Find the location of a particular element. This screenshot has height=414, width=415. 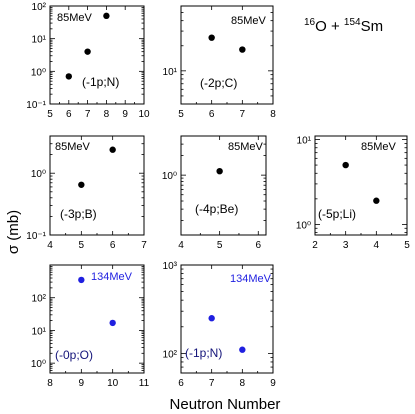

panel-6: 8 9 10 11 10⁰ 10¹ 10² 134MeV (-0p;O) is located at coordinates (90, 326).